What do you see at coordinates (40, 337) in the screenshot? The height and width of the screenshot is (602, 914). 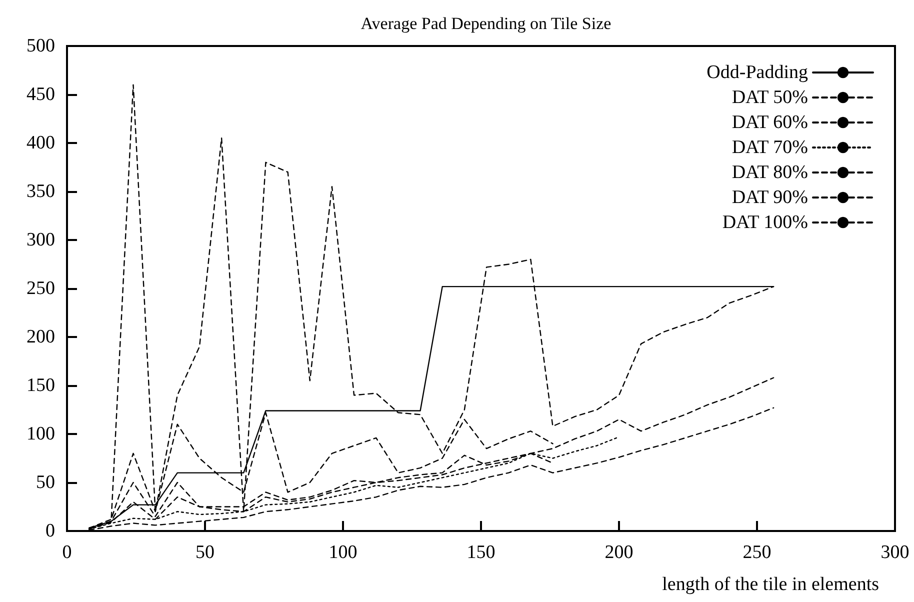 I see `y-tick-label: 200` at bounding box center [40, 337].